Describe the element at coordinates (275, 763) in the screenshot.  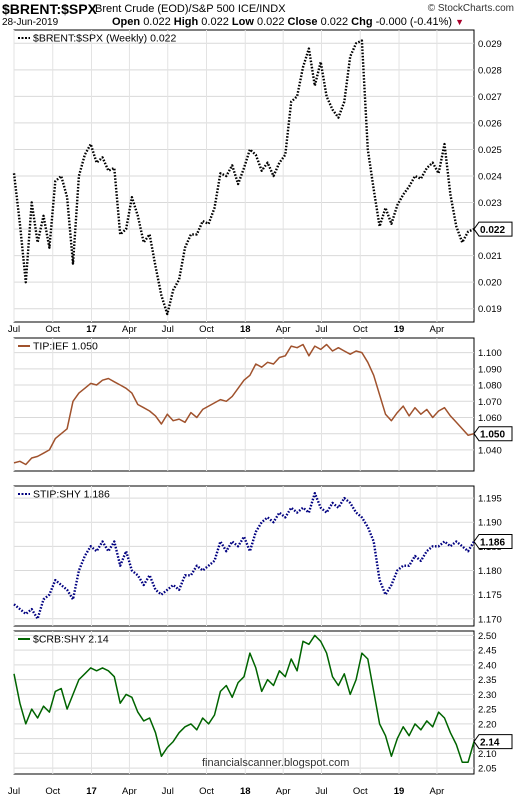
I see `watermark-text: financialscanner.blogspot.com` at that location.